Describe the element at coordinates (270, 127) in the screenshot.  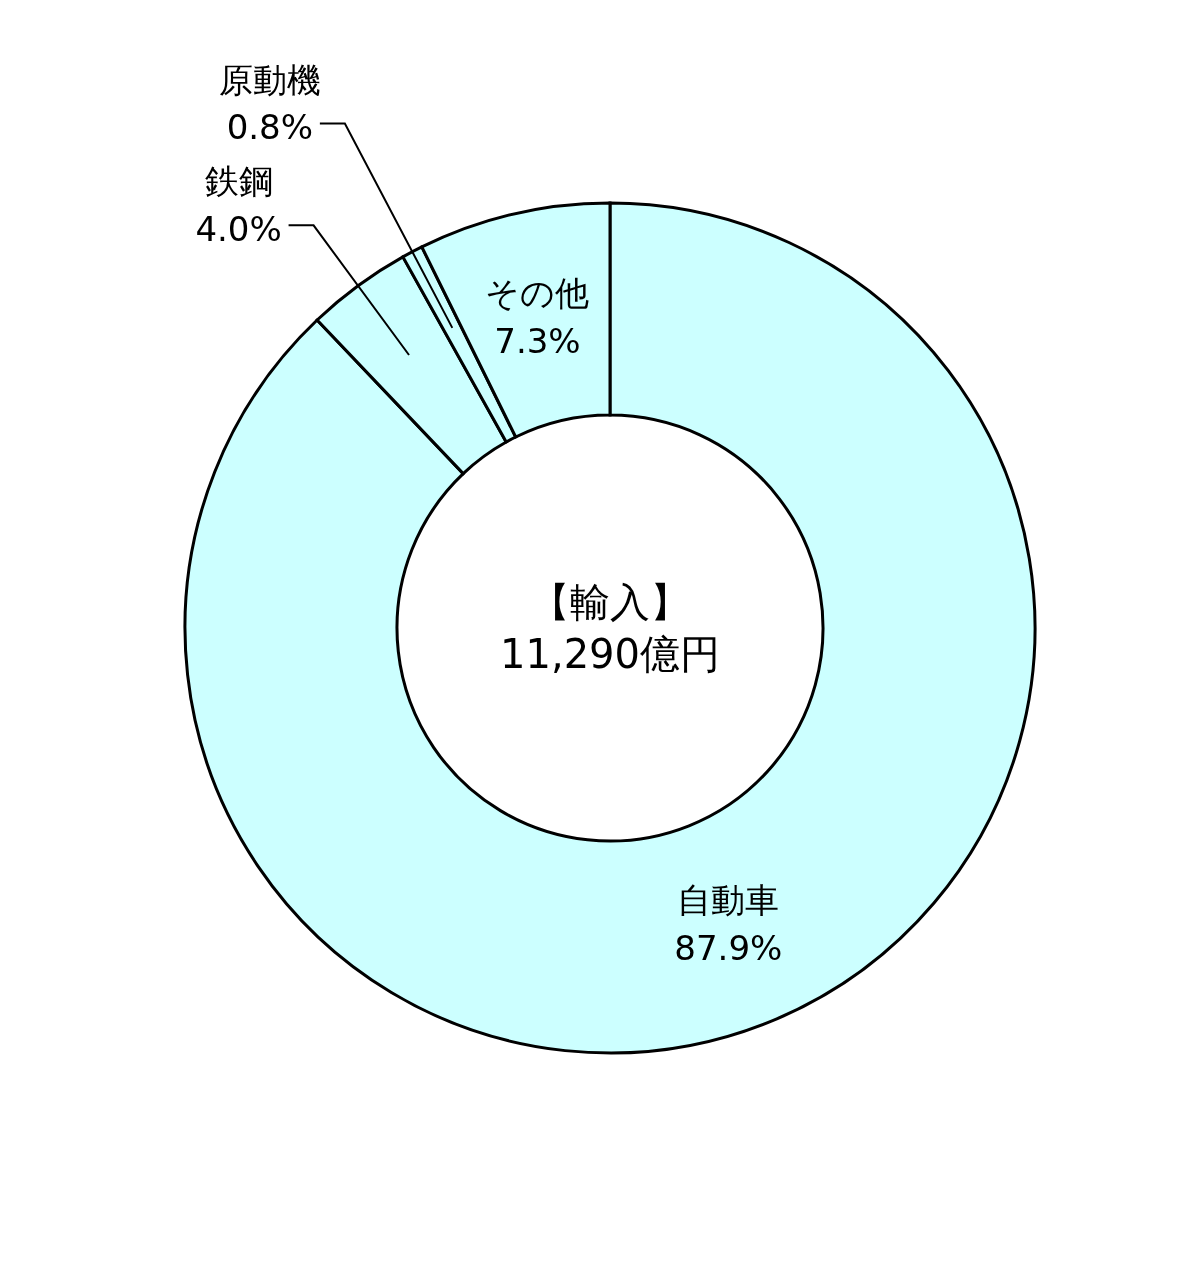
I see `data-label: 0.8%` at that location.